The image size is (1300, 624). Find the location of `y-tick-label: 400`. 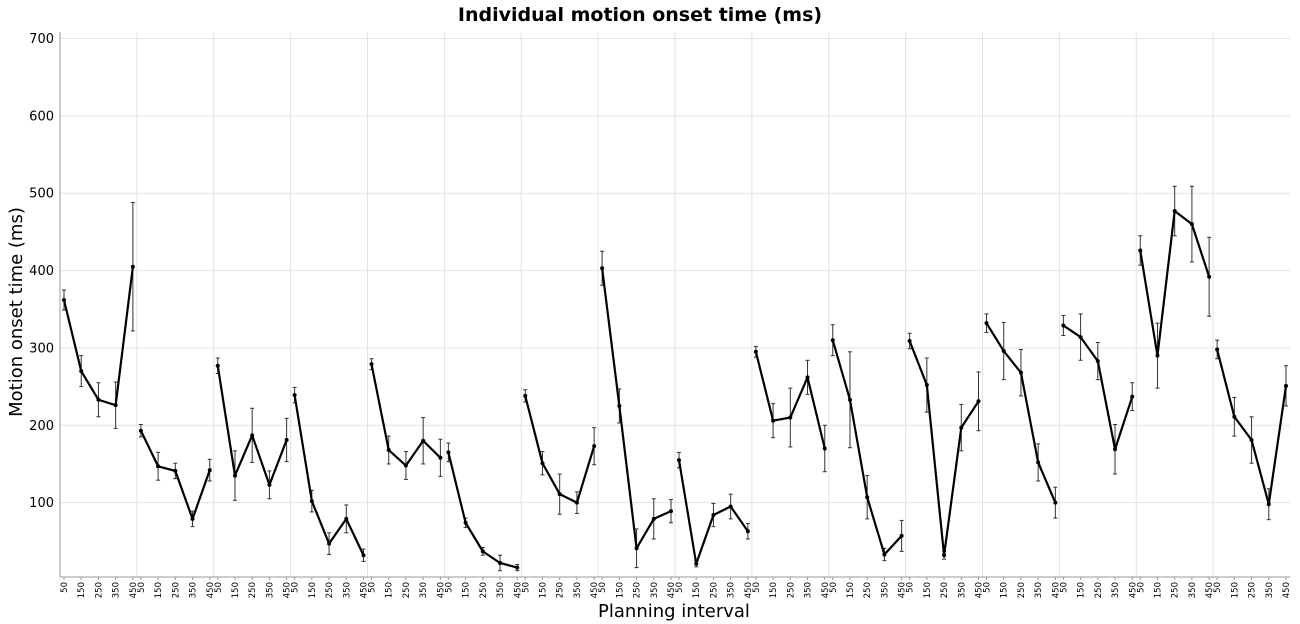

y-tick-label: 400 is located at coordinates (41, 271).